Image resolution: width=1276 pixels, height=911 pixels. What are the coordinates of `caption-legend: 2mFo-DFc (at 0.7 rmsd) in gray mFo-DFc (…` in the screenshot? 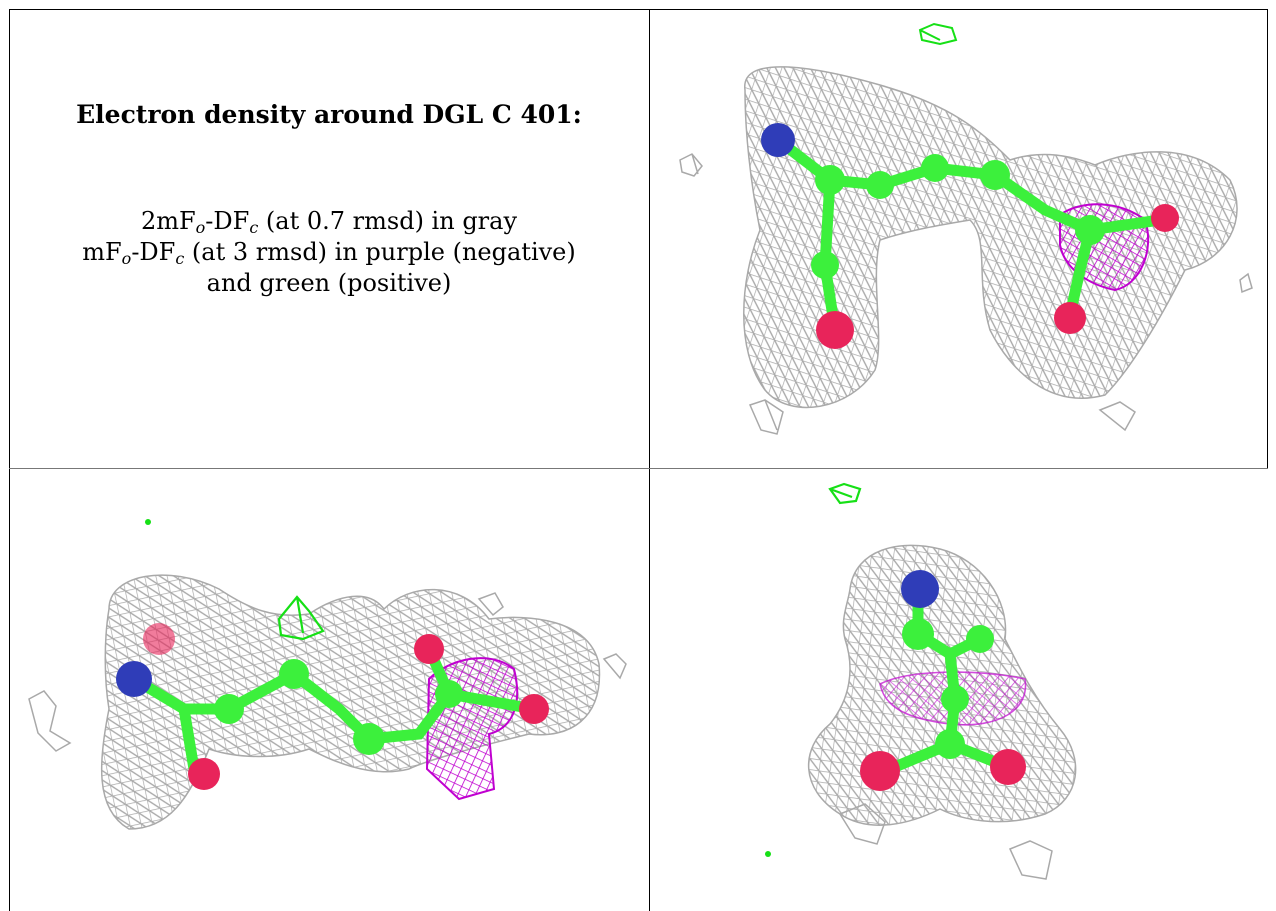 It's located at (329, 252).